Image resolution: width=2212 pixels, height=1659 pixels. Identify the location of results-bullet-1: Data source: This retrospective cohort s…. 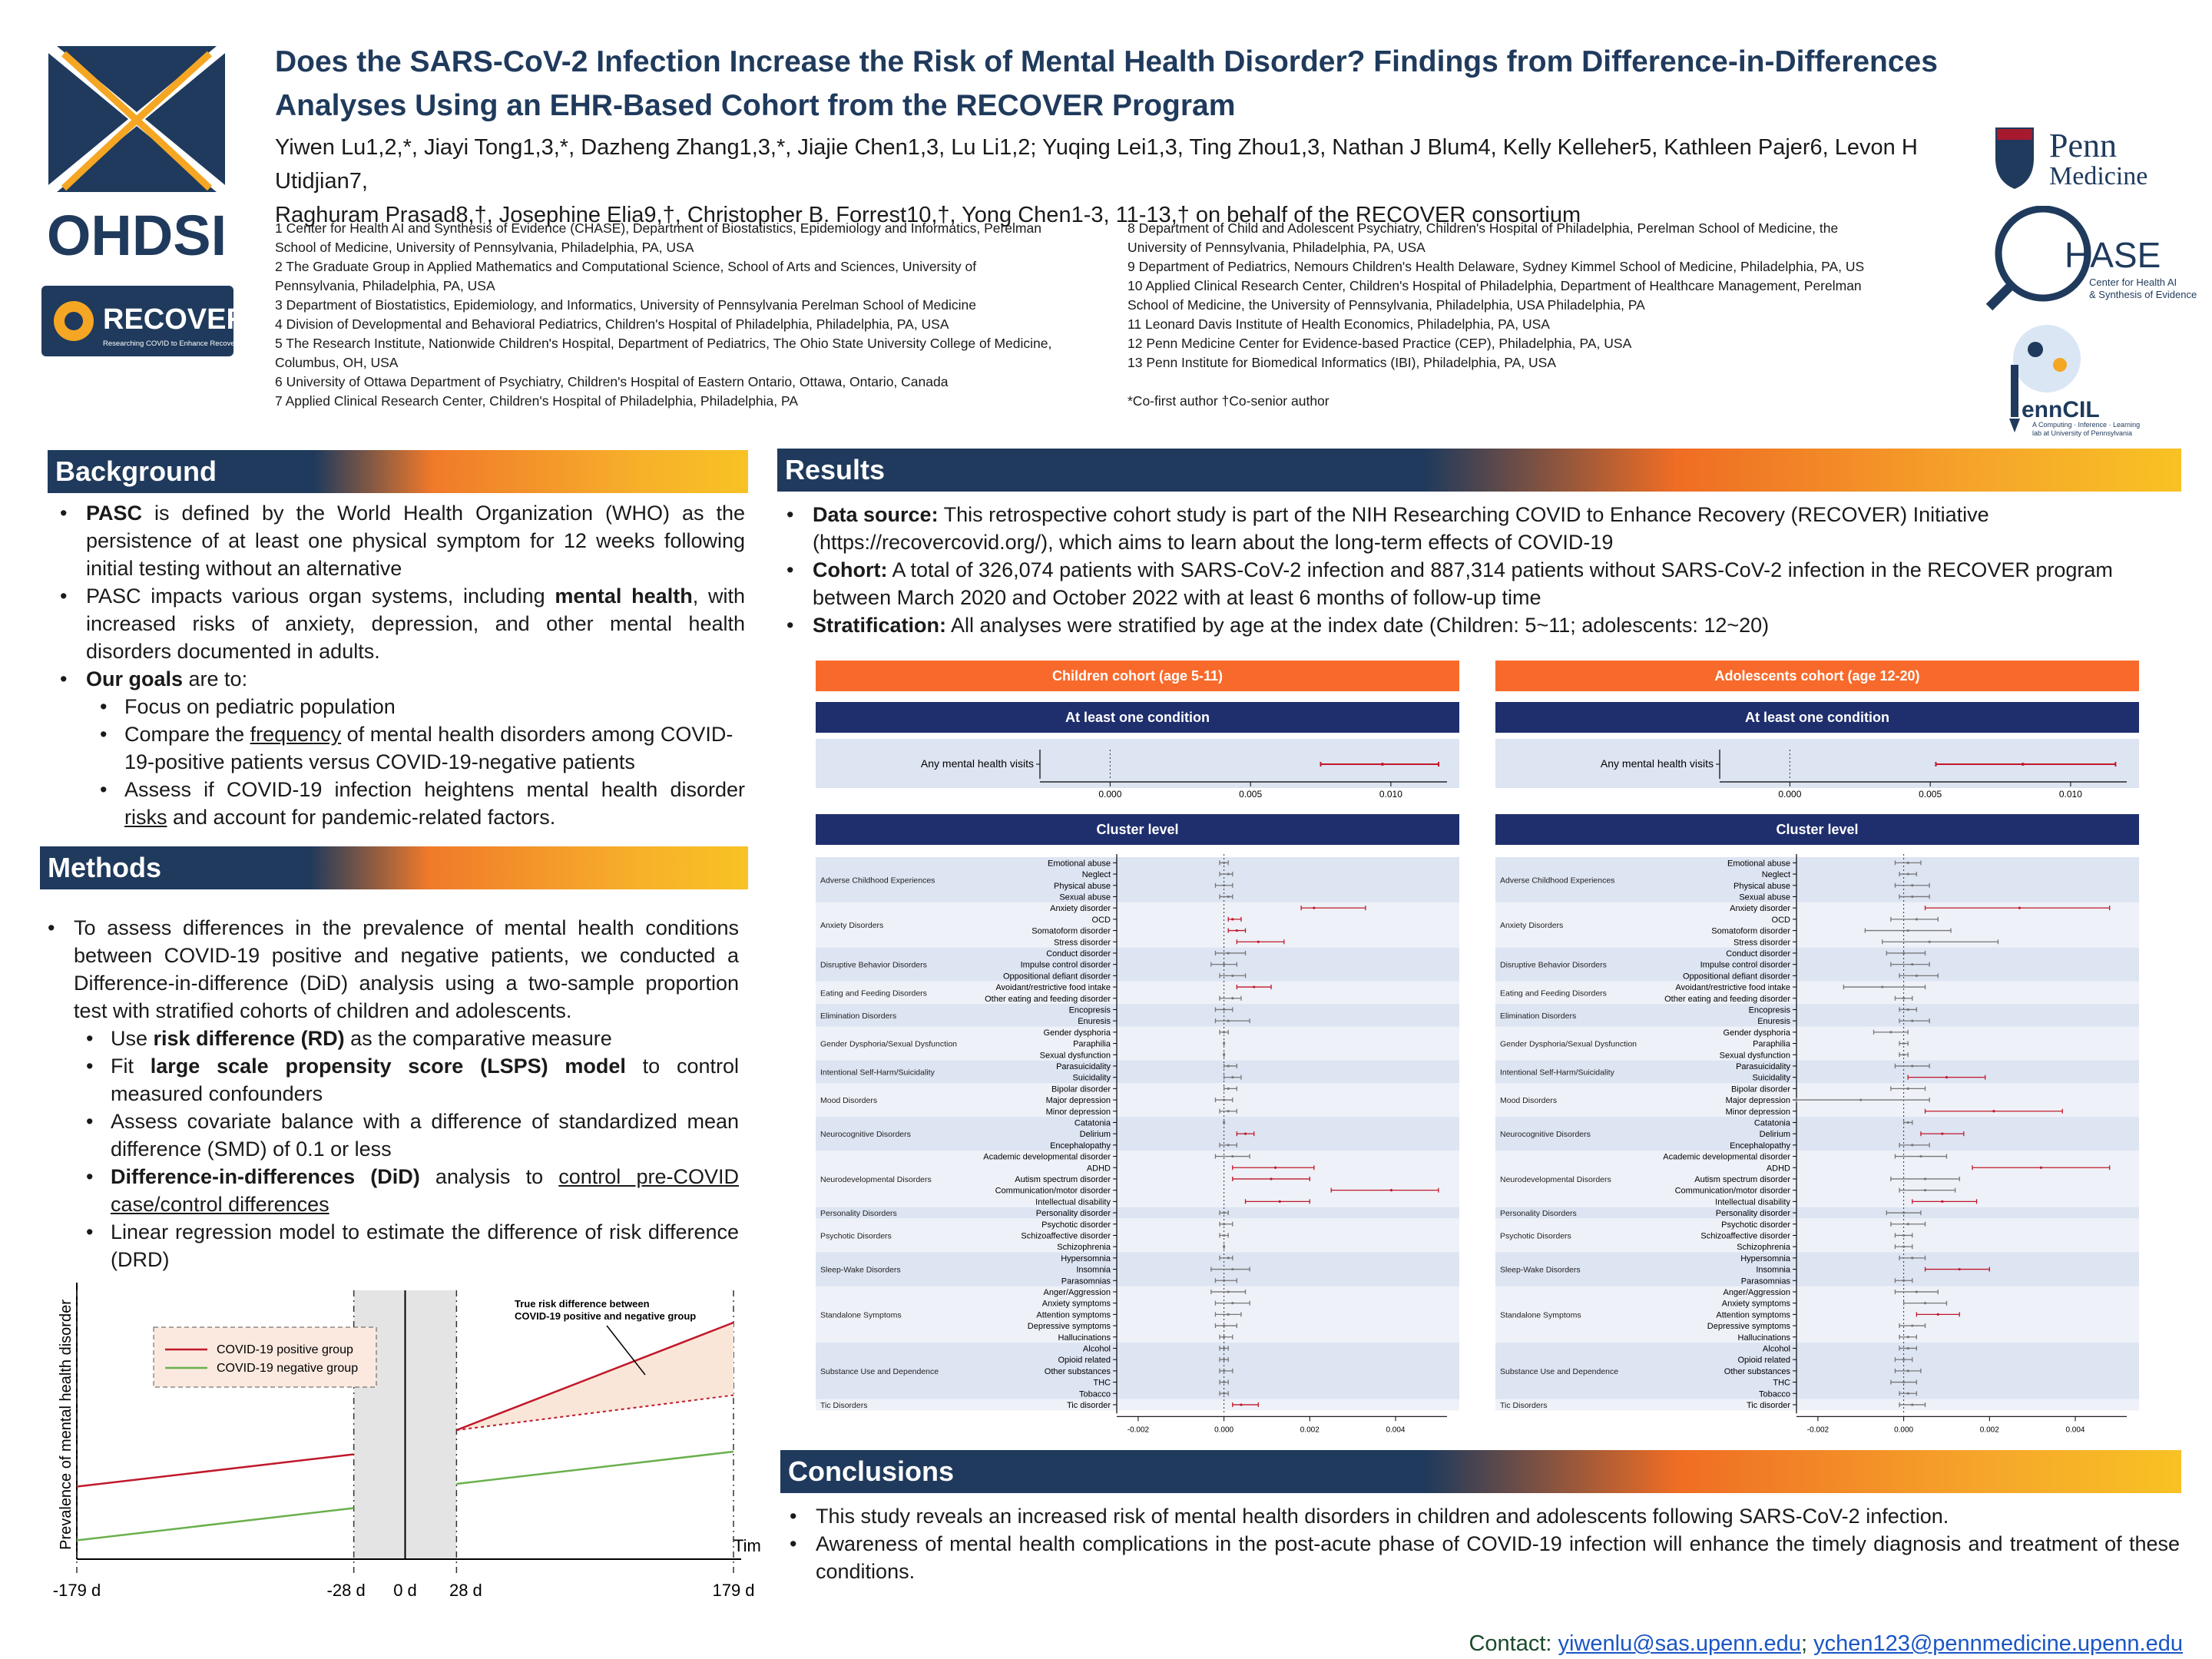
(1486, 529).